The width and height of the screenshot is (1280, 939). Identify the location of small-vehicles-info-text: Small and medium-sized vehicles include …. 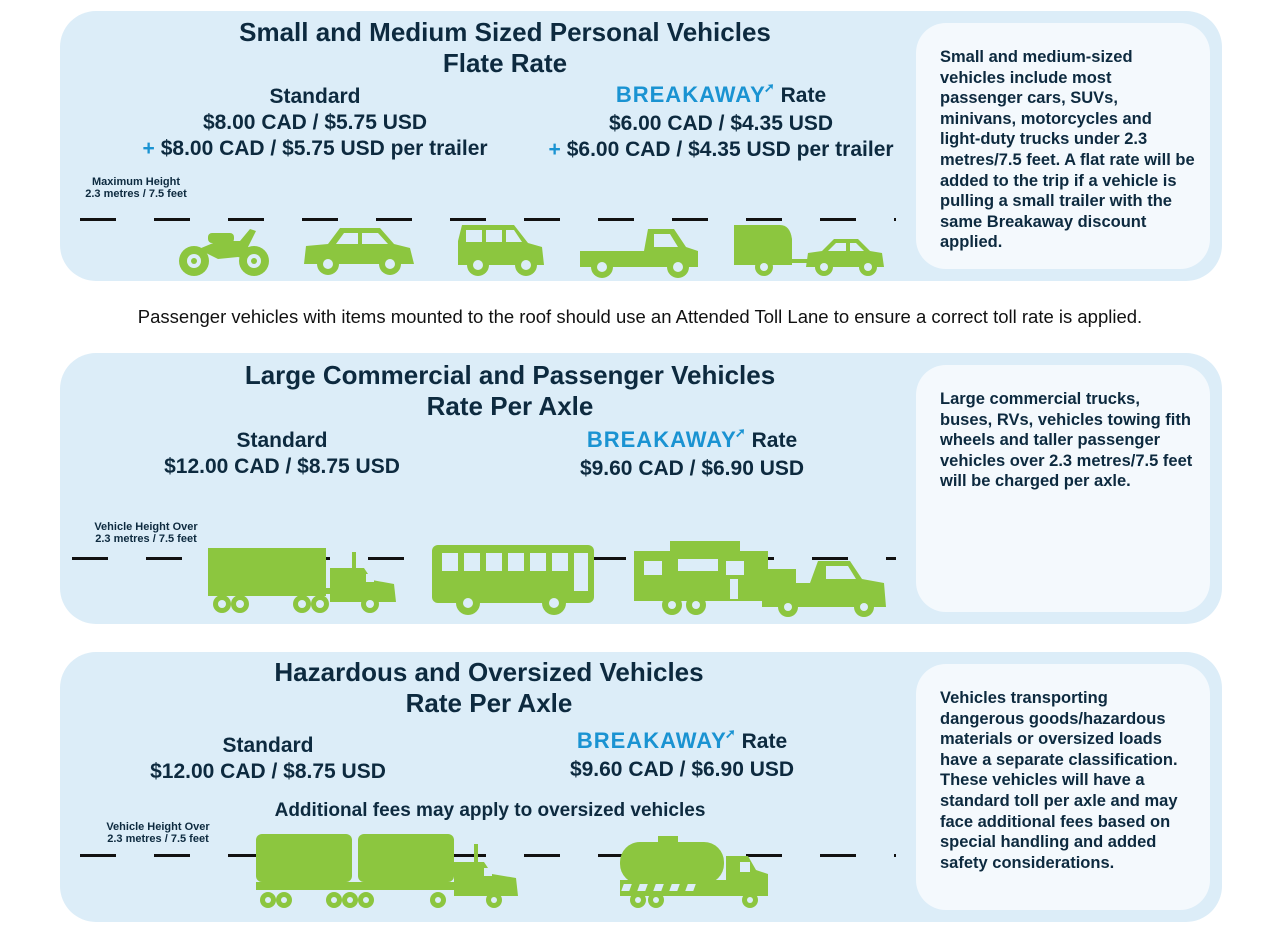
(1067, 150).